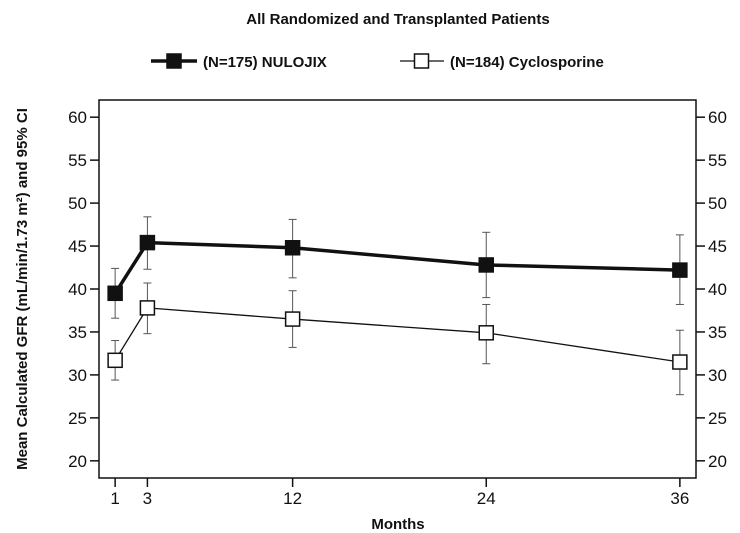  What do you see at coordinates (397, 19) in the screenshot?
I see `chart-title: All Randomized and Transplanted Patients` at bounding box center [397, 19].